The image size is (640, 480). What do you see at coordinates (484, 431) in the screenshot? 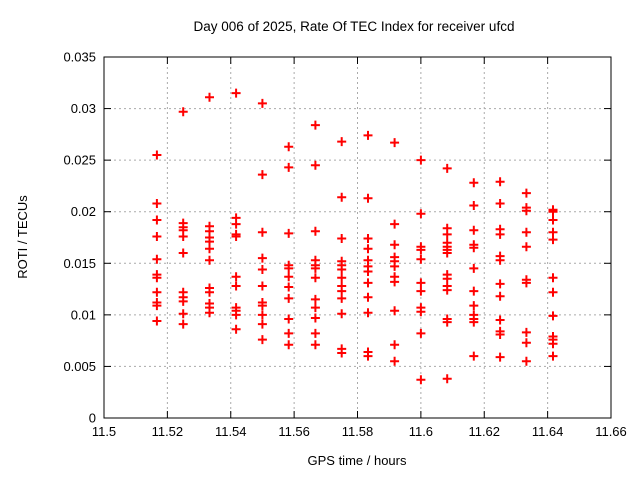
I see `x-tick-label: 11.62` at bounding box center [484, 431].